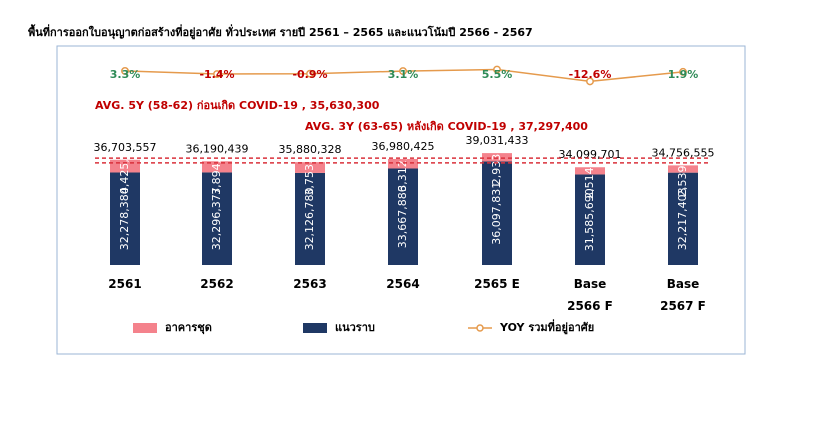 This screenshot has height=421, width=835. I want to click on total-label: 34,099,701, so click(590, 154).